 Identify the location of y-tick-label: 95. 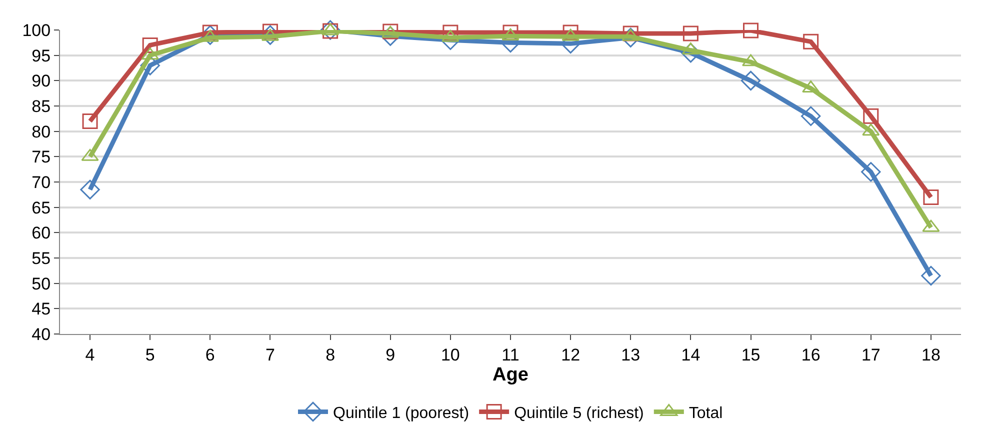
(41, 56).